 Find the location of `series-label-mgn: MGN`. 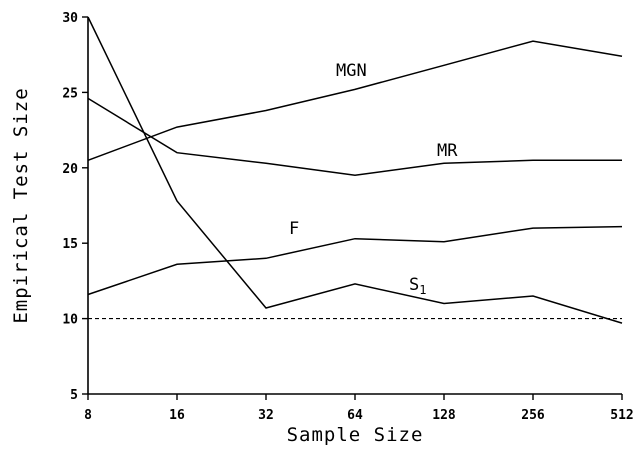

series-label-mgn: MGN is located at coordinates (351, 71).